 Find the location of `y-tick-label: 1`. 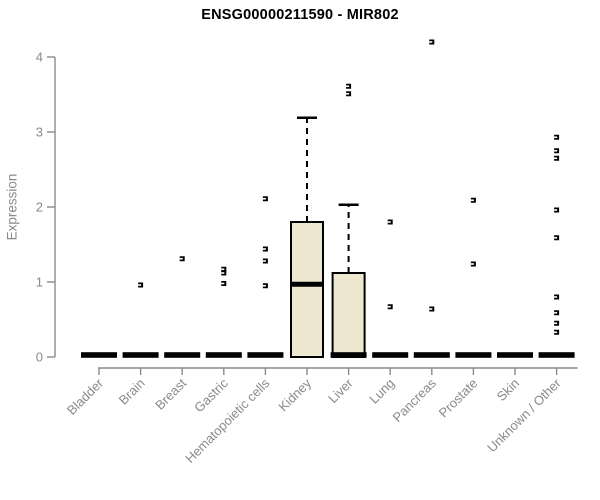

y-tick-label: 1 is located at coordinates (39, 282).